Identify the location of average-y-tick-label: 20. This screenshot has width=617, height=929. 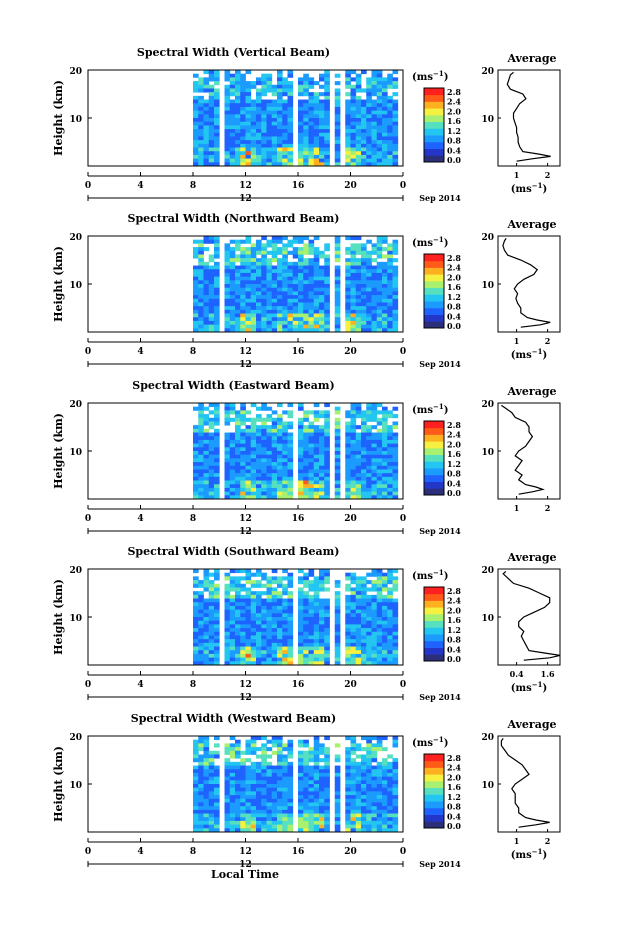
(487, 405).